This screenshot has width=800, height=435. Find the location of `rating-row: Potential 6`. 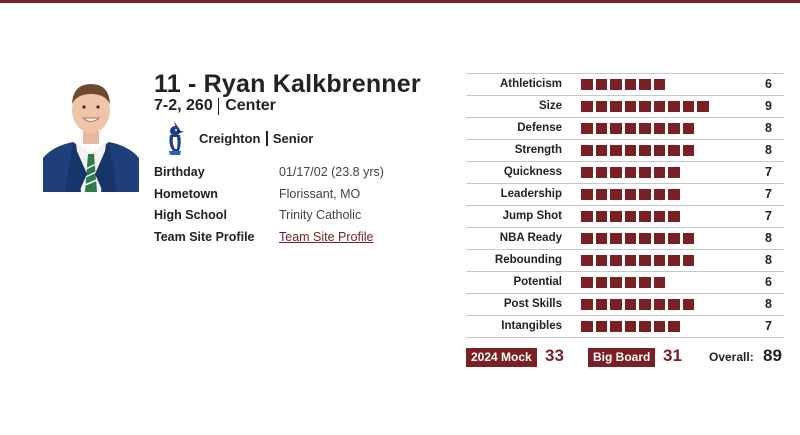

rating-row: Potential 6 is located at coordinates (625, 282).